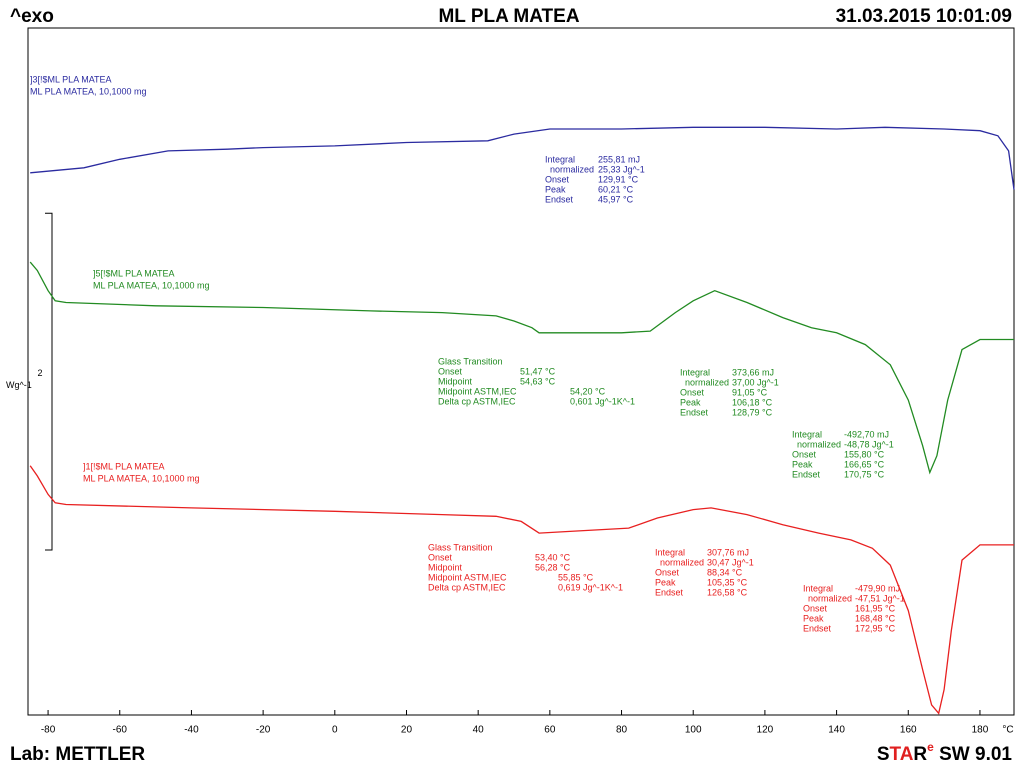 The height and width of the screenshot is (768, 1018). Describe the element at coordinates (908, 730) in the screenshot. I see `x-tick-label: 160` at that location.